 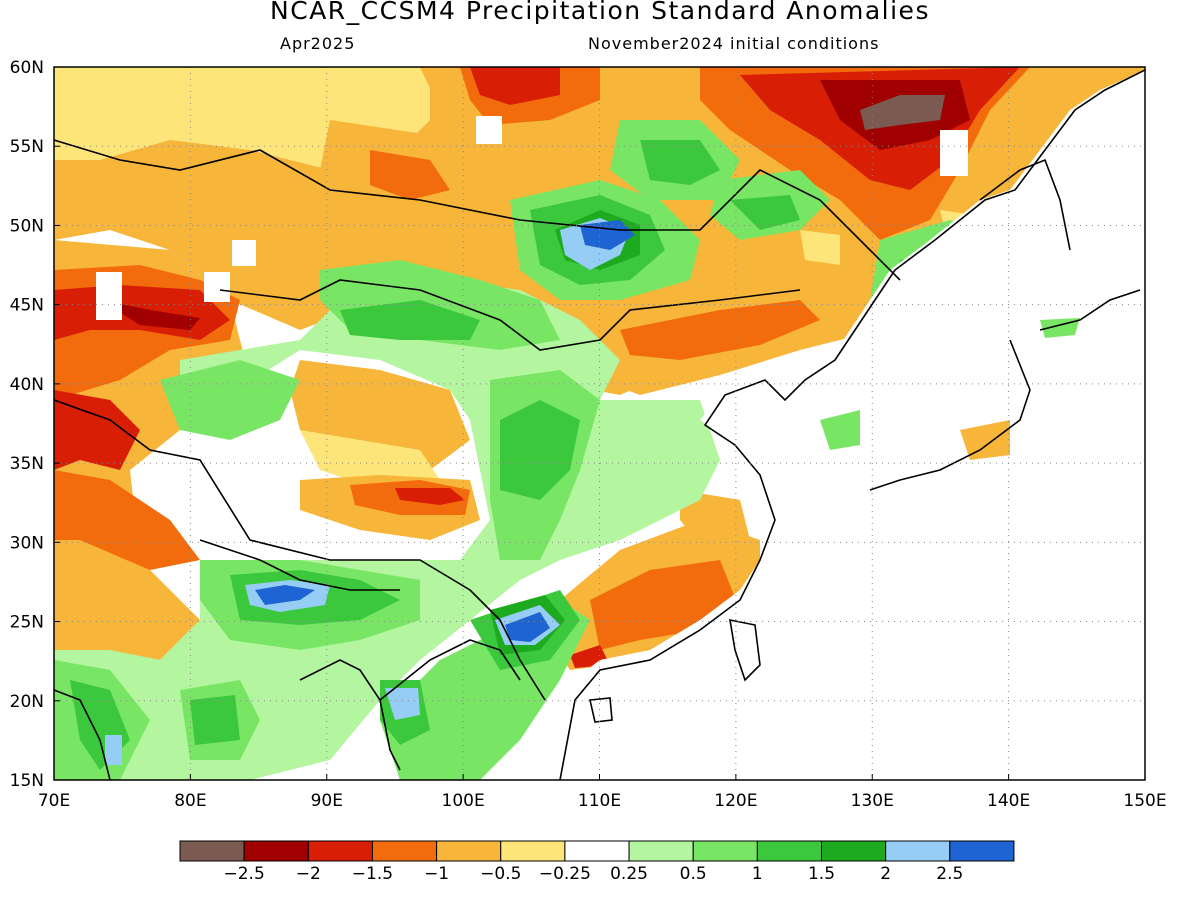 I want to click on lon-tick-label: 140E, so click(x=1008, y=801).